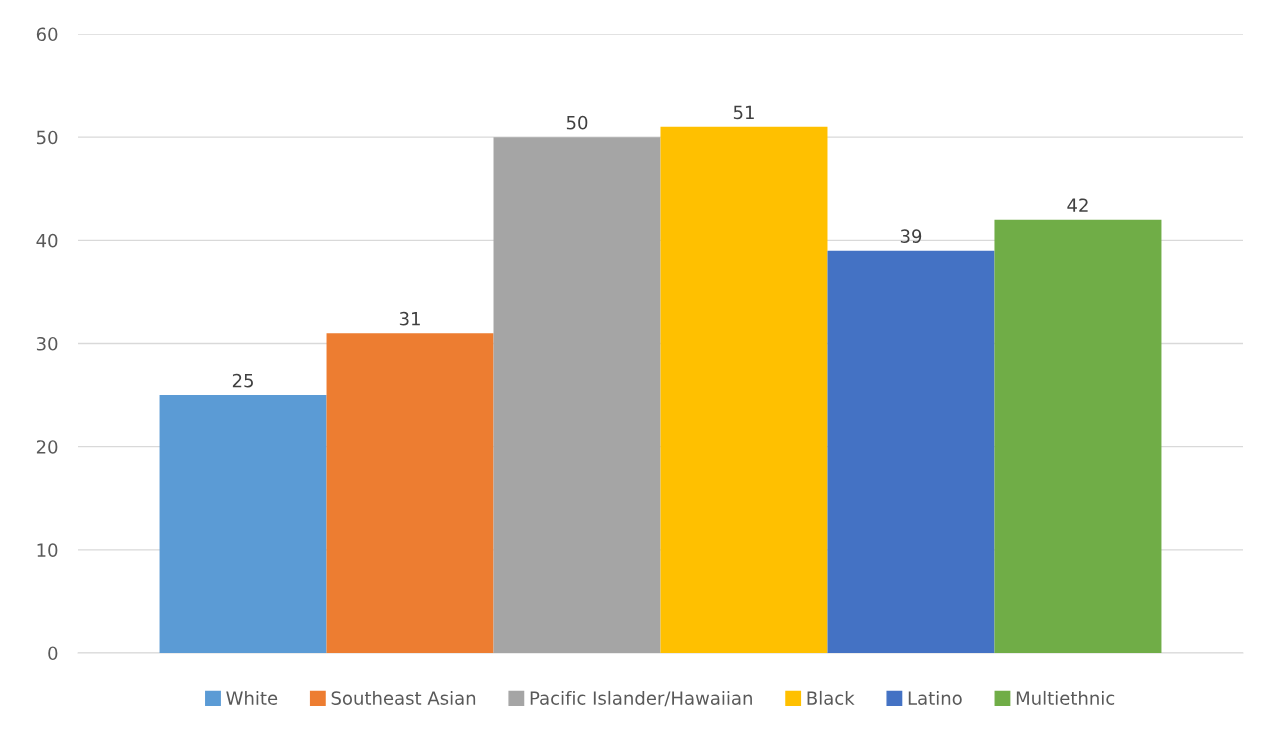 The width and height of the screenshot is (1269, 738). Describe the element at coordinates (47, 343) in the screenshot. I see `y-tick-label: 30` at that location.